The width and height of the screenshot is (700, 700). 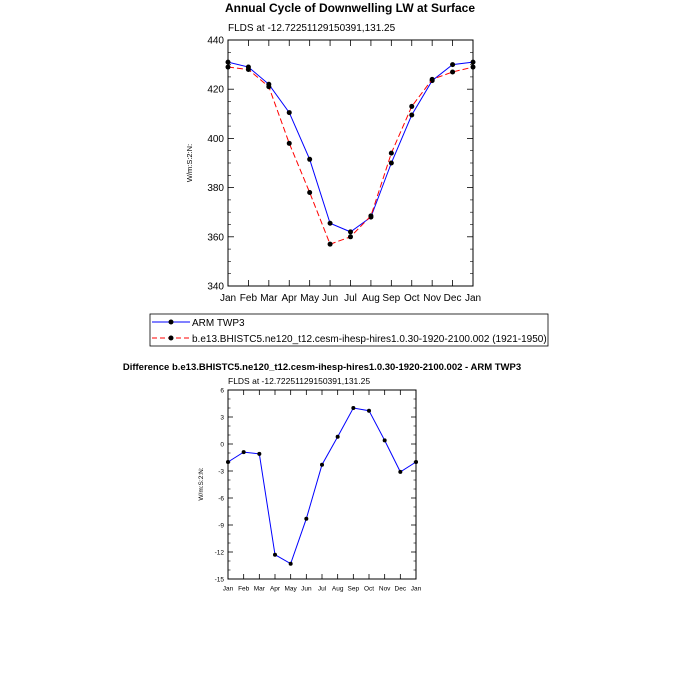 I want to click on chart-2-y-axis-label: W/m:S:2:N:, so click(x=201, y=483).